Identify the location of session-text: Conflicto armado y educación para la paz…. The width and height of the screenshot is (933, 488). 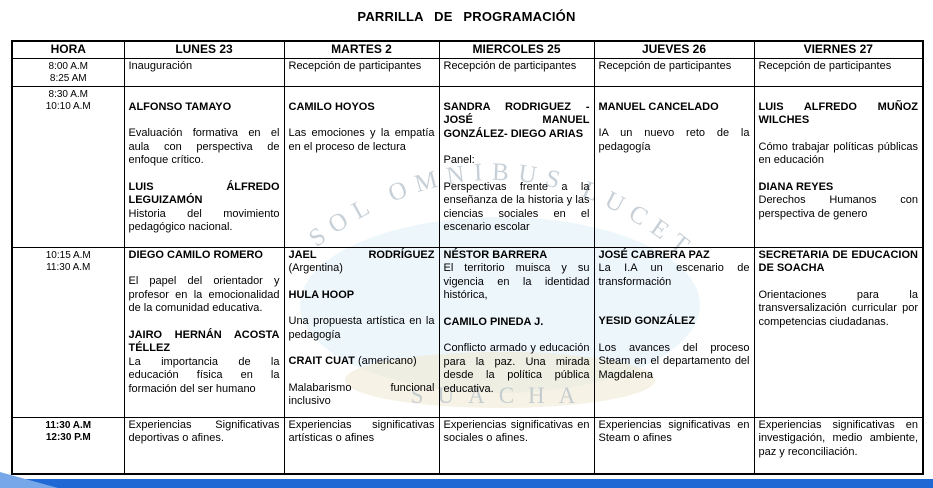
(516, 368).